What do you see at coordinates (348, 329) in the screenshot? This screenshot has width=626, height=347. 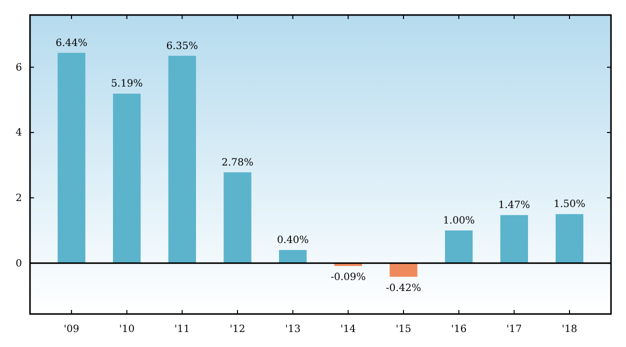 I see `x-tick-label: '14` at bounding box center [348, 329].